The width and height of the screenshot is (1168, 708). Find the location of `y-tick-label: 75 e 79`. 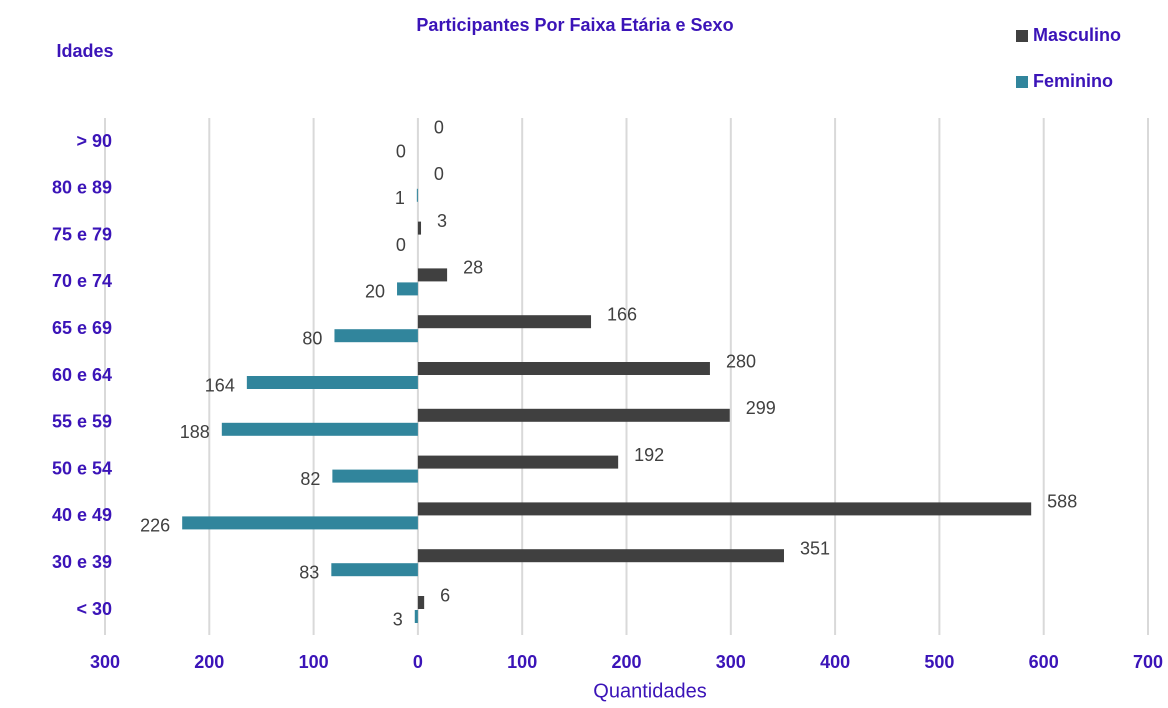

y-tick-label: 75 e 79 is located at coordinates (82, 234).